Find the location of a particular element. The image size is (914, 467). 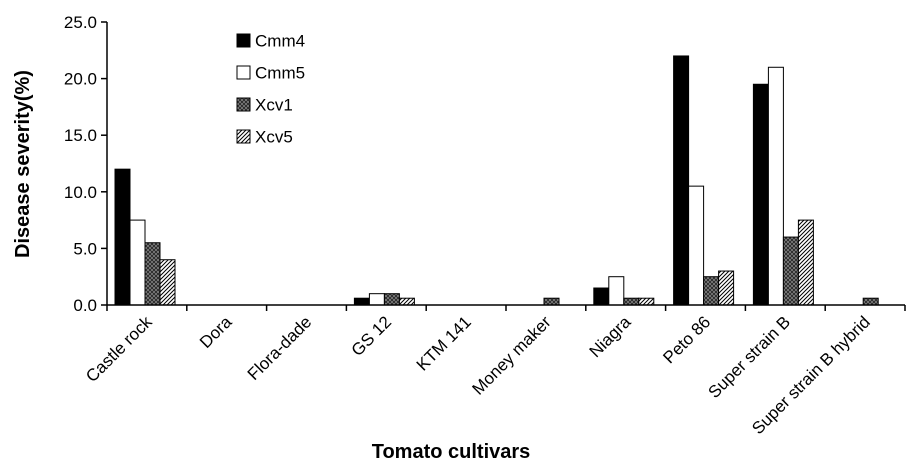

bar-cmm5-super-strain-b is located at coordinates (775, 186).